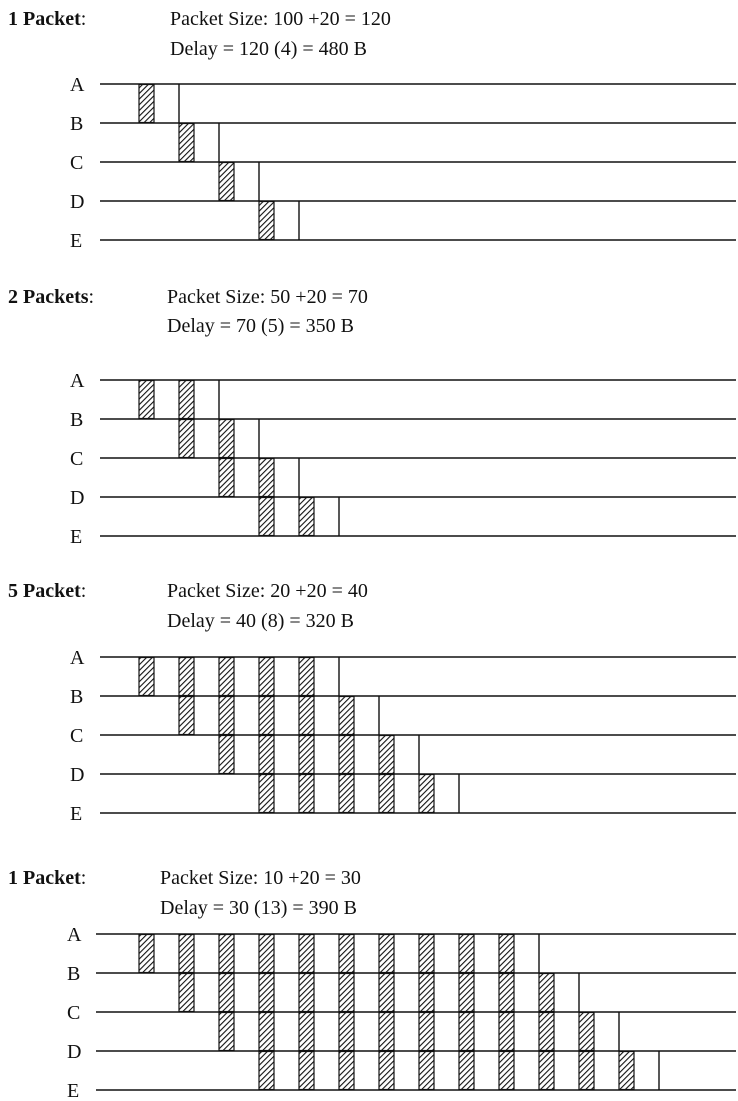 Image resolution: width=738 pixels, height=1101 pixels. What do you see at coordinates (260, 326) in the screenshot?
I see `scenario-2-delay-line: Delay = 70 (5) = 350 B` at bounding box center [260, 326].